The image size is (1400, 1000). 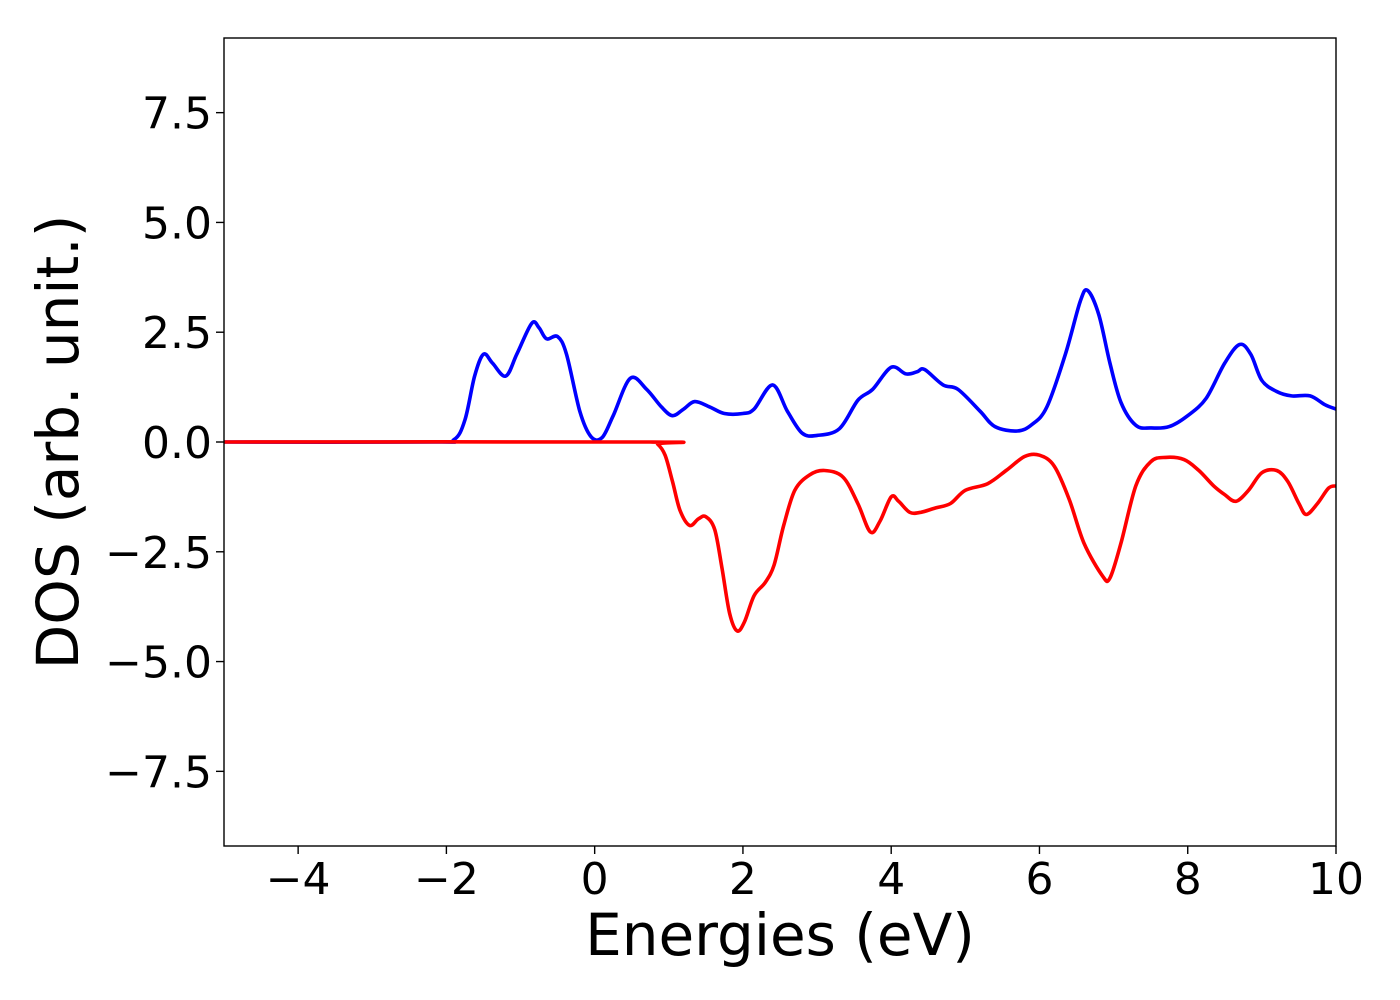 What do you see at coordinates (743, 879) in the screenshot?
I see `x-tick-label: 2` at bounding box center [743, 879].